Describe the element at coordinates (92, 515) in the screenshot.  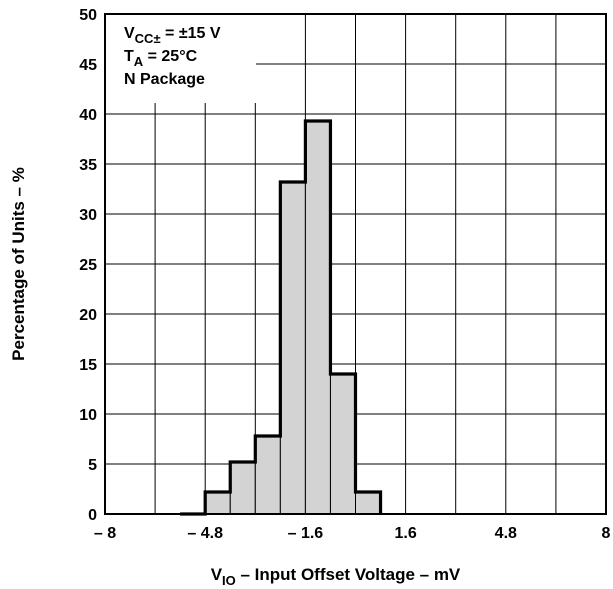
I see `y-tick-label: 0` at that location.